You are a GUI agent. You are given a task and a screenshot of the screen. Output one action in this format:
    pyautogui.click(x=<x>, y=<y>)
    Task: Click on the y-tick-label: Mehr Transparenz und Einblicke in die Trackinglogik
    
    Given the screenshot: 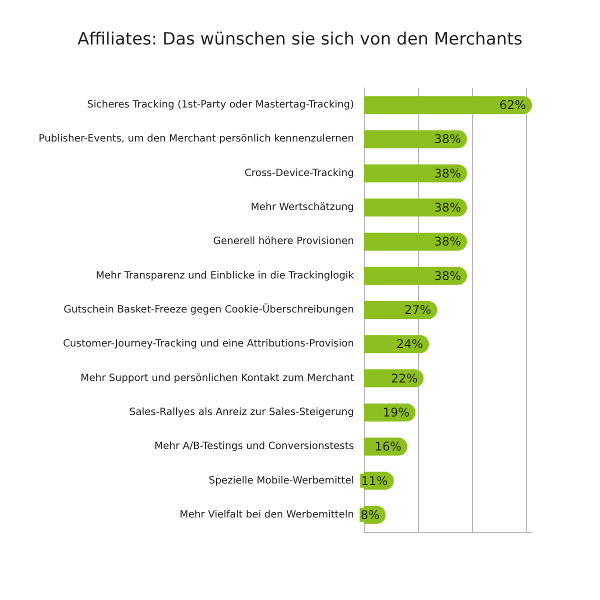 What is the action you would take?
    pyautogui.click(x=225, y=276)
    